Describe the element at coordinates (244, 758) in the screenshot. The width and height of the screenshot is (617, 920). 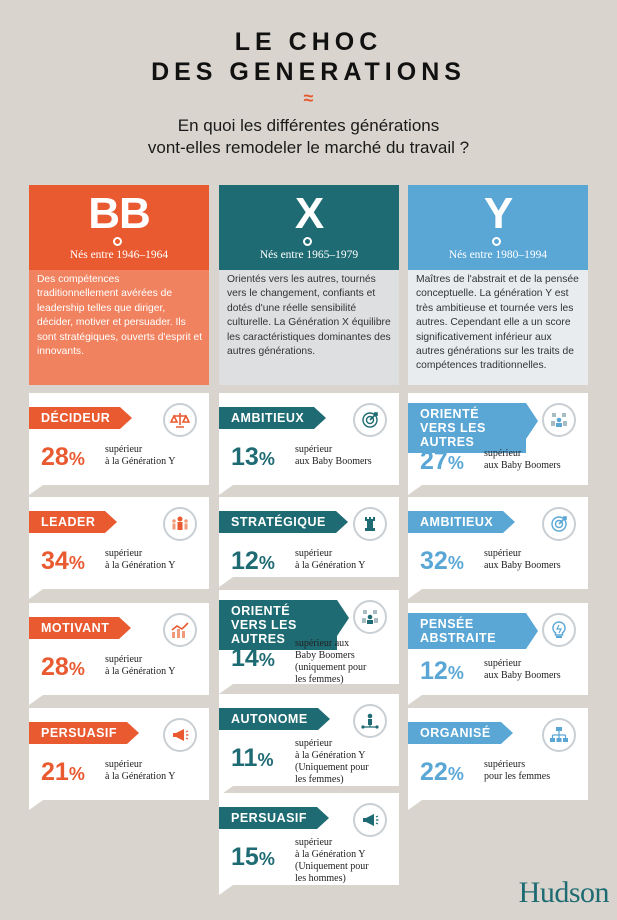
I see `percentage-value: 11` at that location.